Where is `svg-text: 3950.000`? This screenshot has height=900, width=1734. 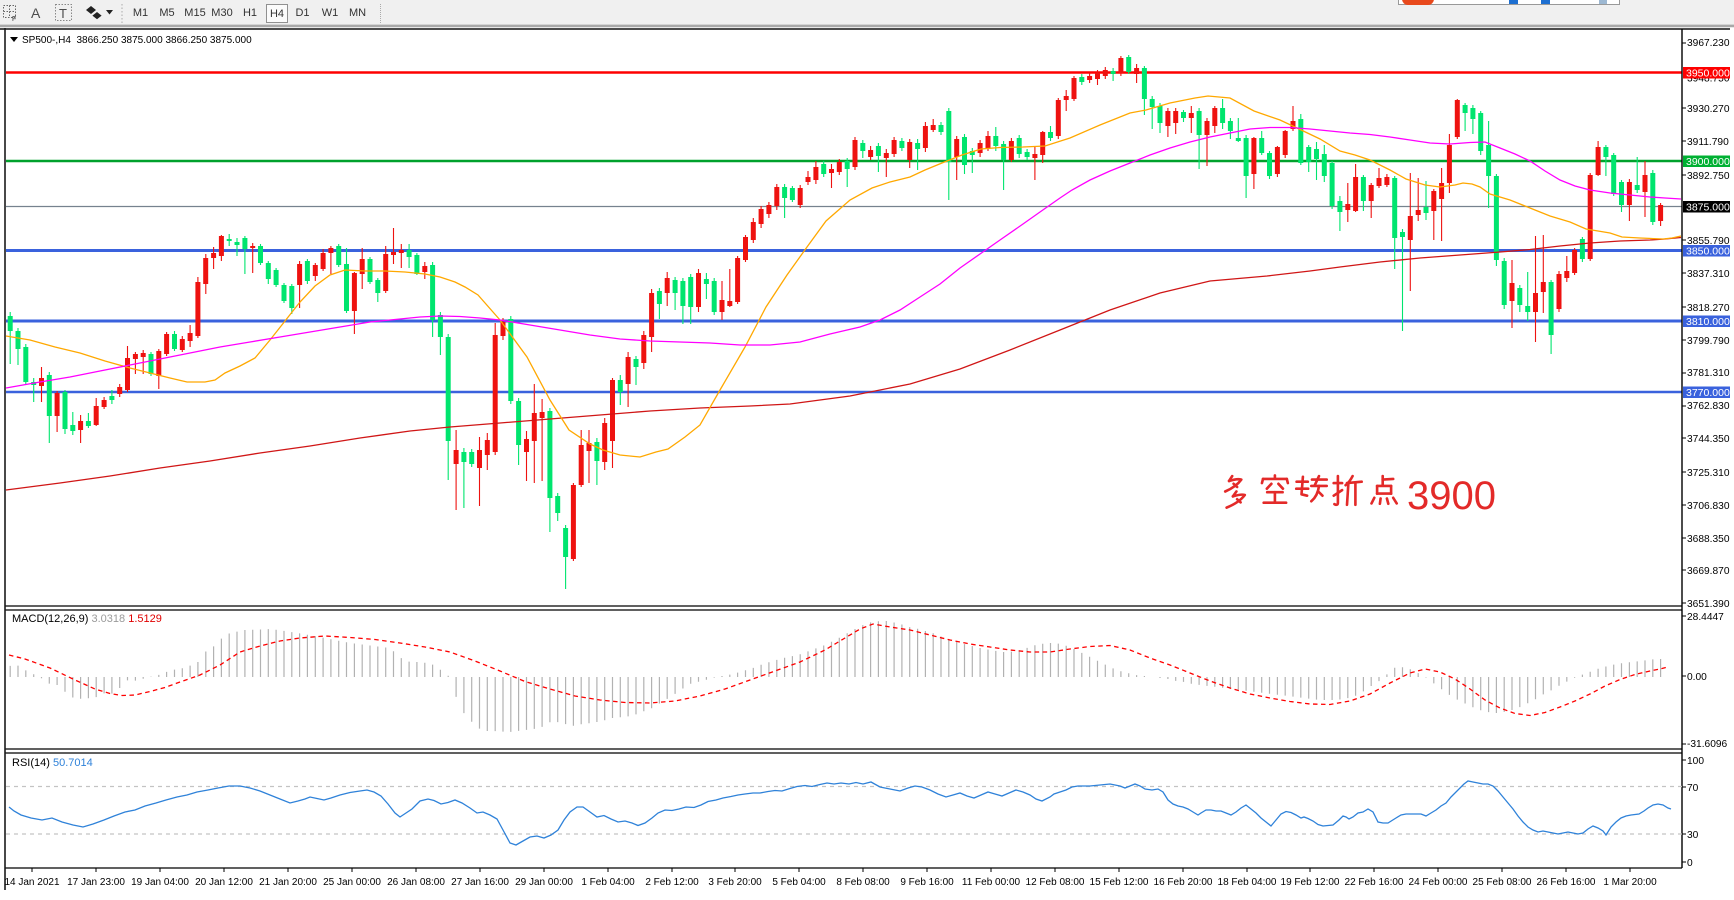 svg-text: 3950.000 is located at coordinates (1708, 73).